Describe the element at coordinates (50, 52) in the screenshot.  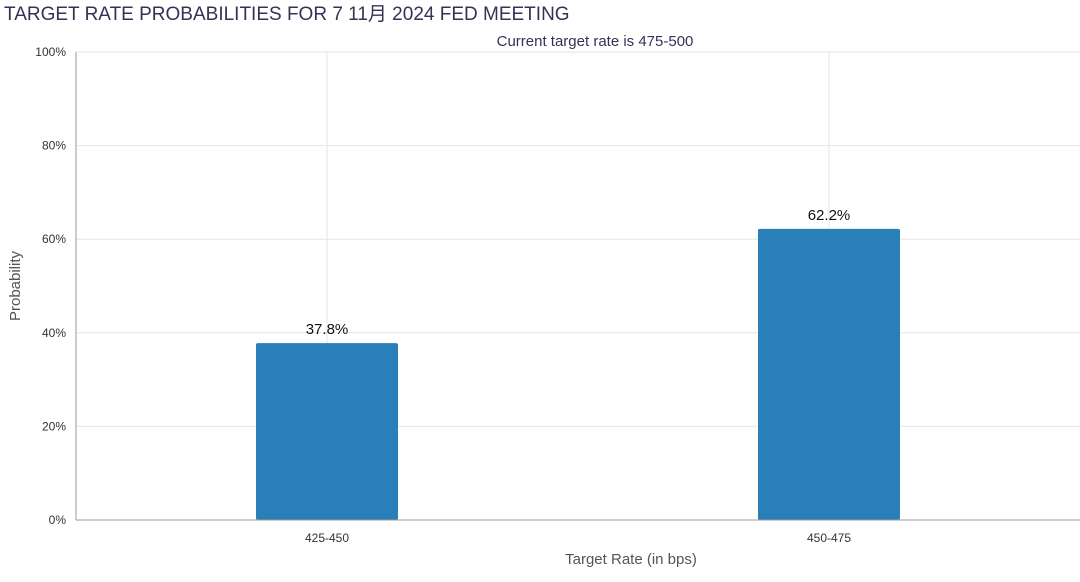
I see `y-tick-label: 100%` at that location.